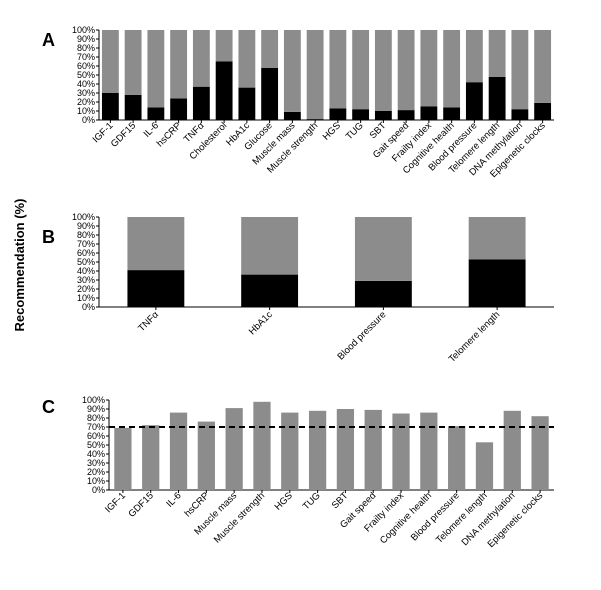  What do you see at coordinates (151, 129) in the screenshot?
I see `panel-a-x-tick-label: IL-6` at bounding box center [151, 129].